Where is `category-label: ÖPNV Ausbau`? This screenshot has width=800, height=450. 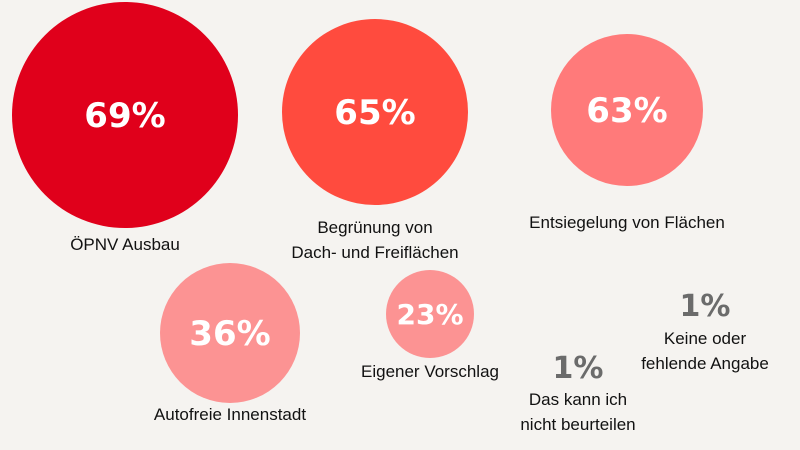
category-label: ÖPNV Ausbau is located at coordinates (125, 244).